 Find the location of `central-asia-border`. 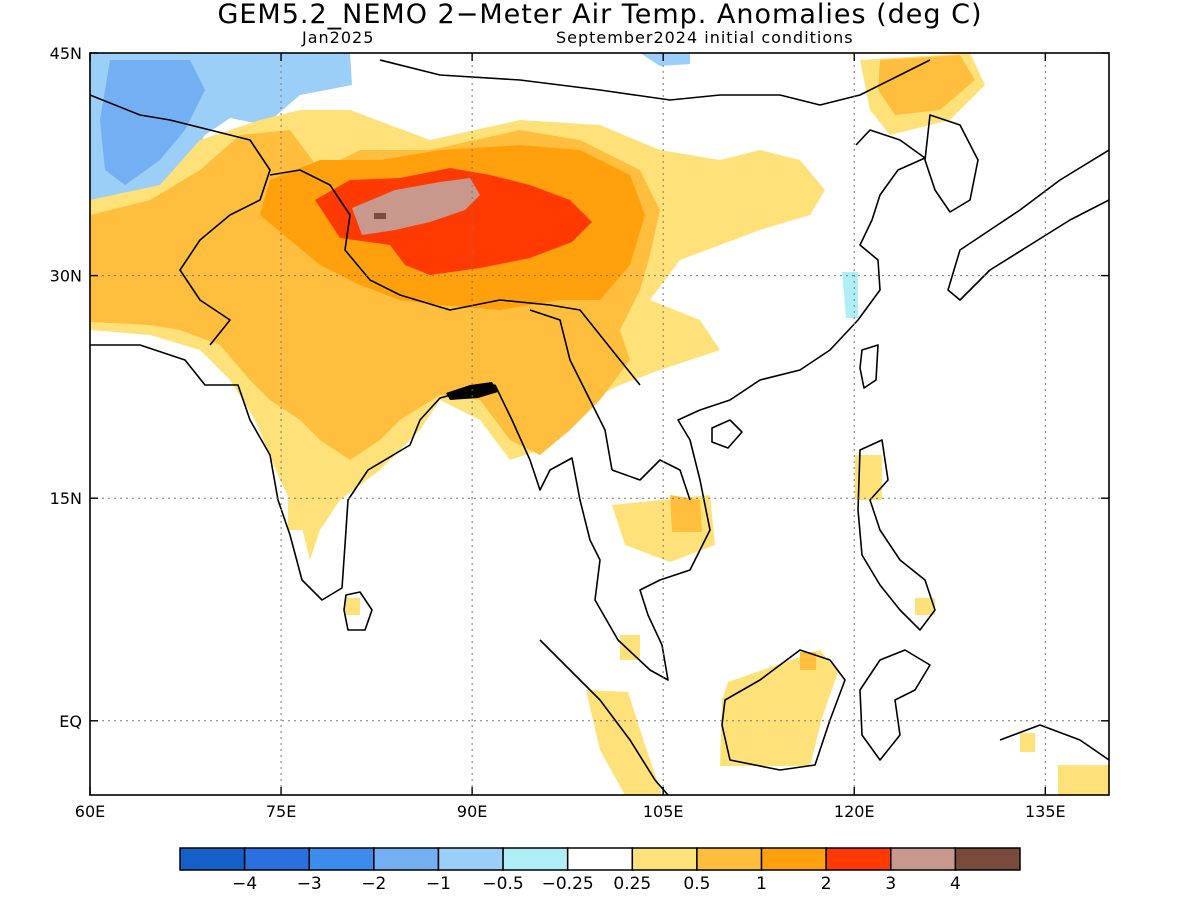

central-asia-border is located at coordinates (180, 220).